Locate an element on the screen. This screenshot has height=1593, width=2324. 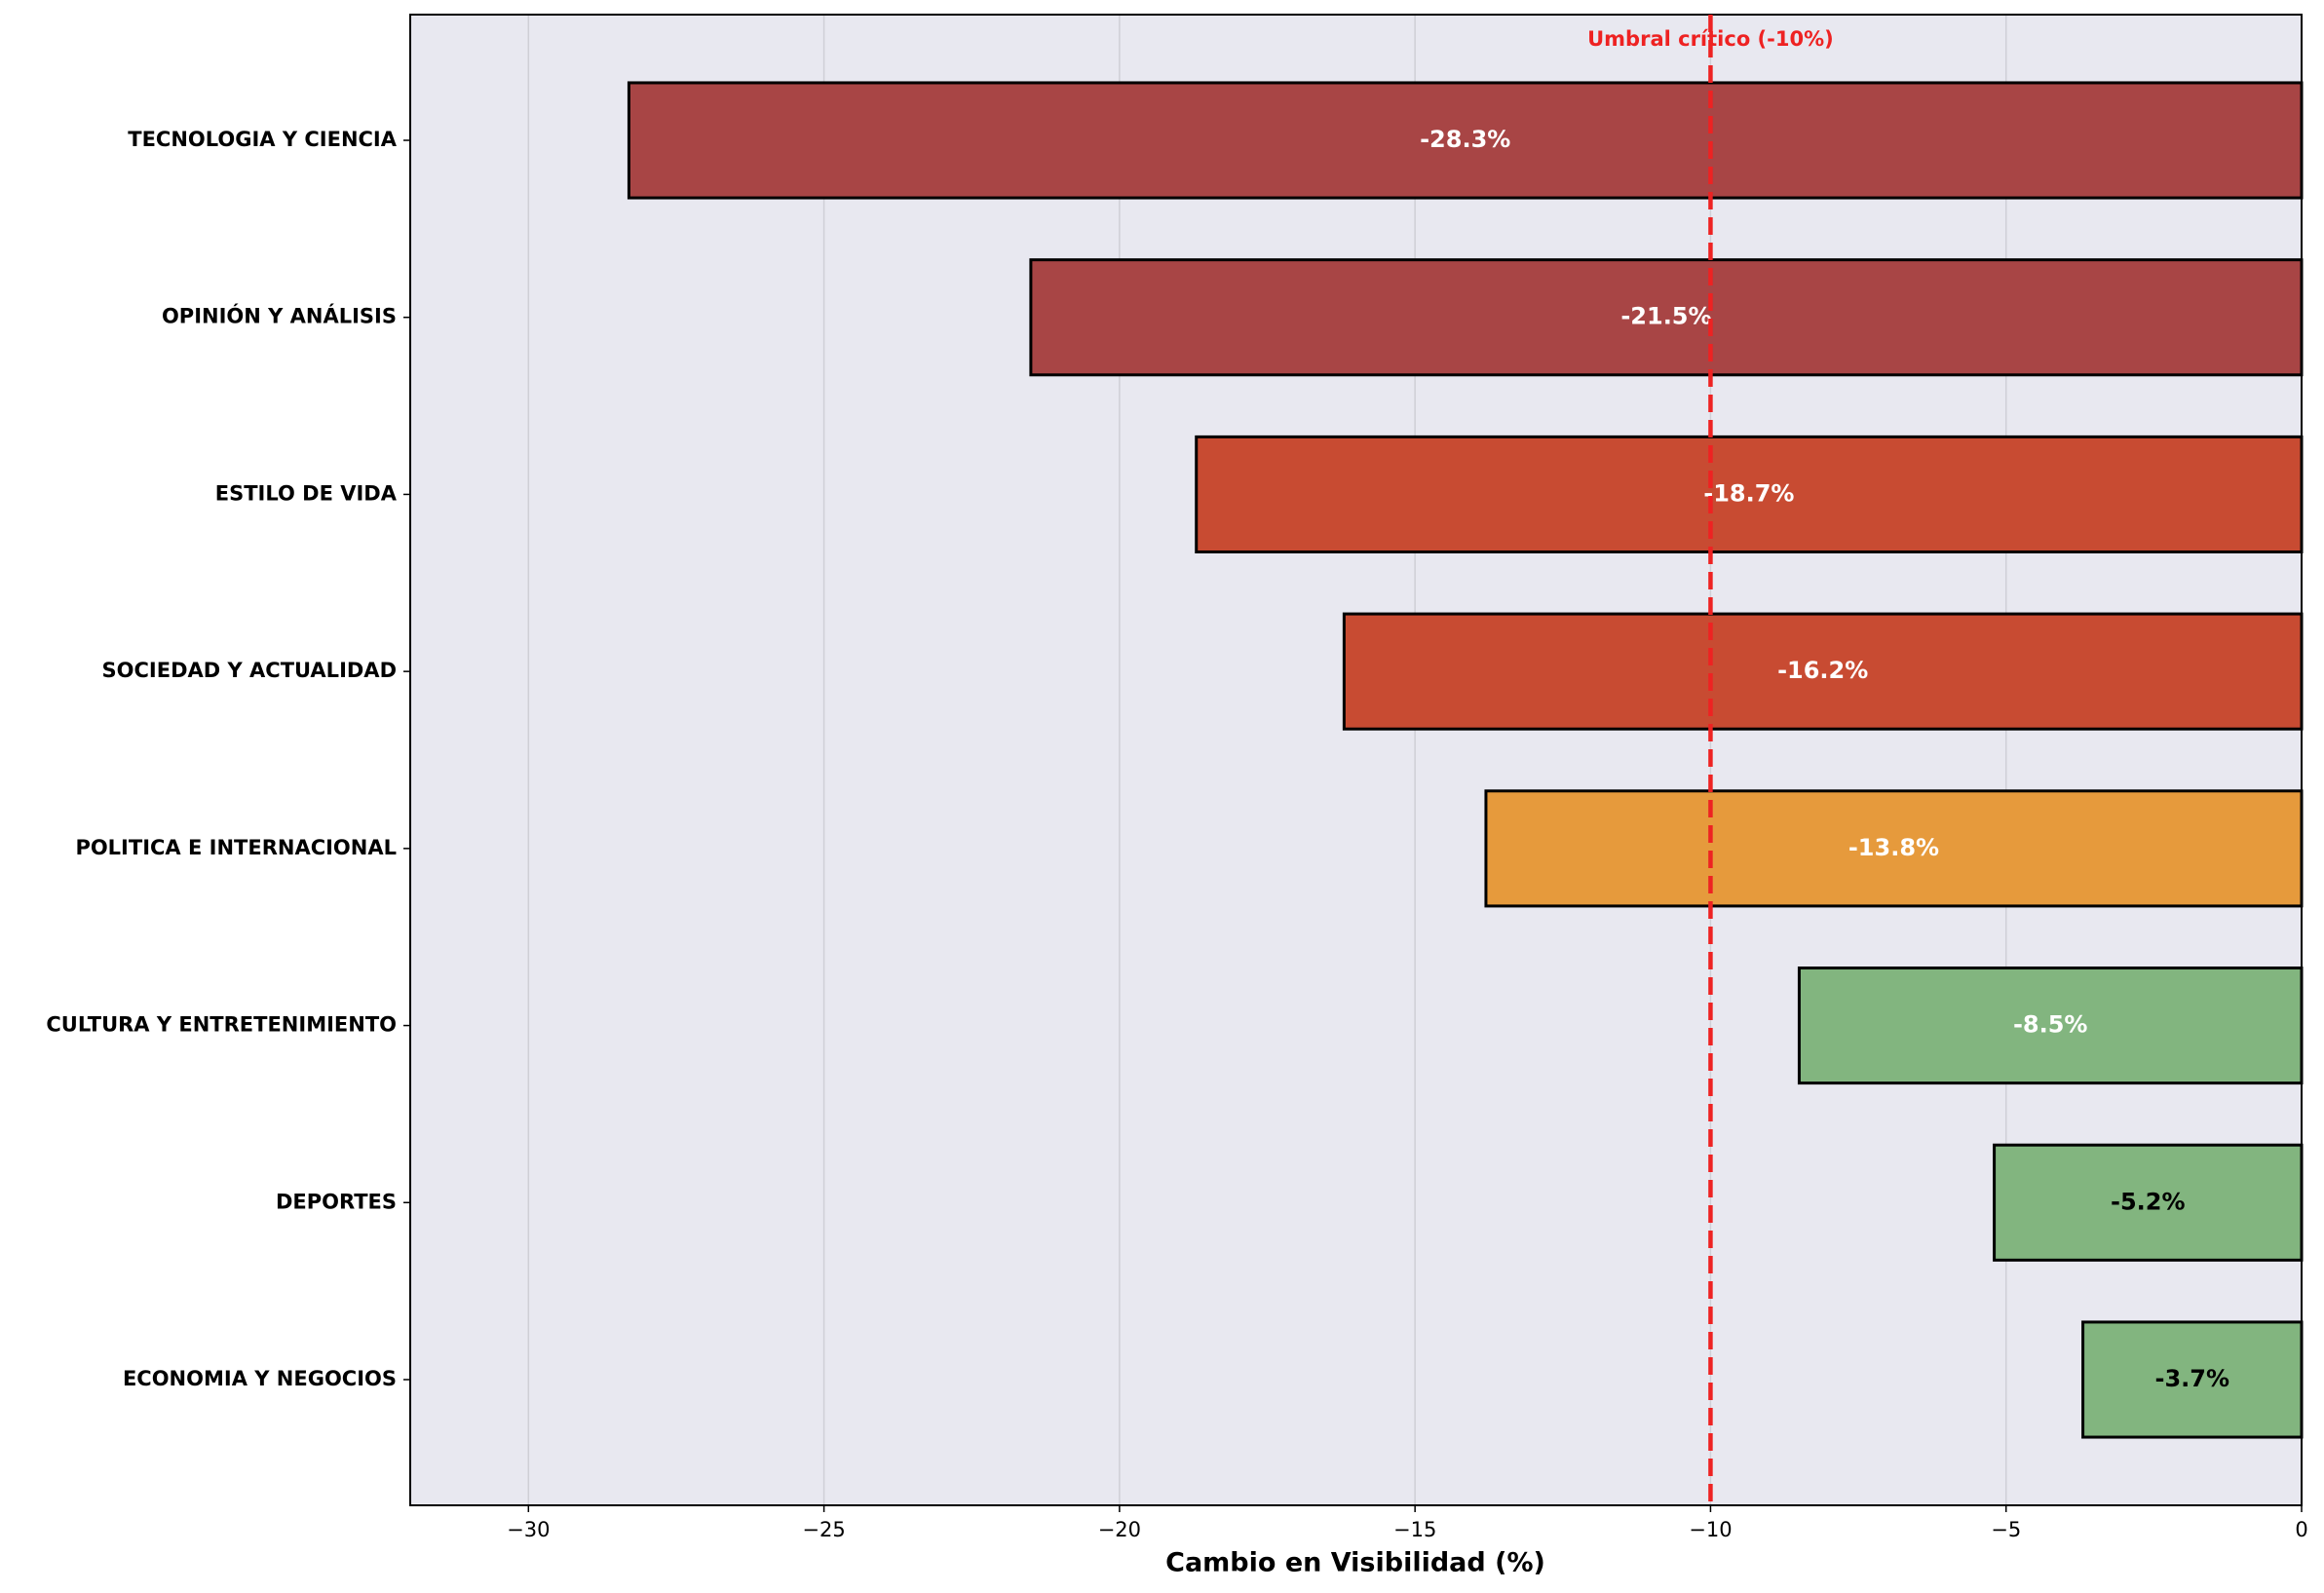
value-label: -5.2% is located at coordinates (2149, 1201).